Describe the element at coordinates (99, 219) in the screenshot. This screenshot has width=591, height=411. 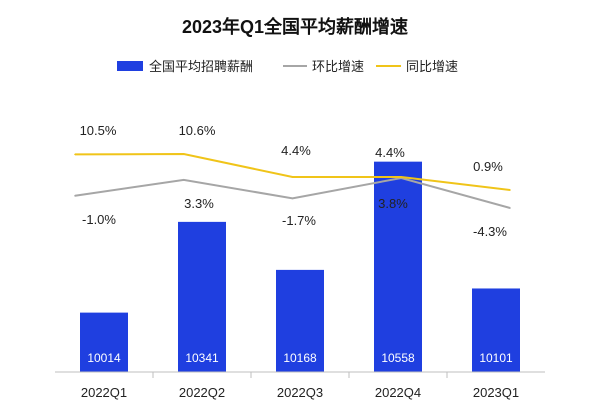
I see `mom-label-2022Q1: -1.0%` at that location.